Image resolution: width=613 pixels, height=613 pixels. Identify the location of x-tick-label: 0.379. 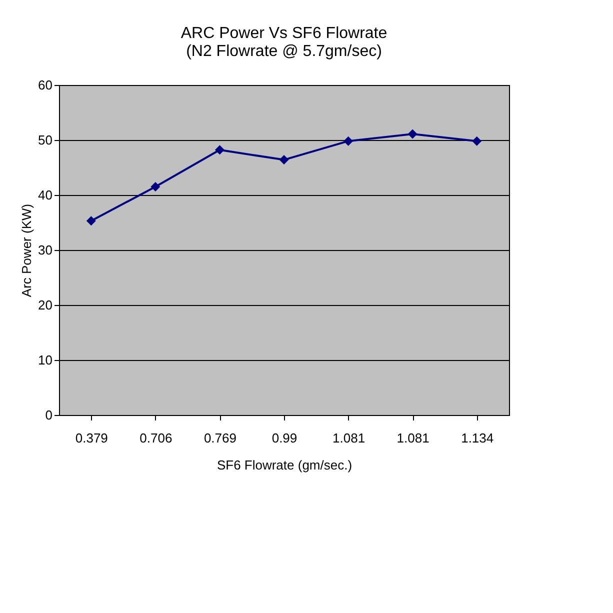
(91, 438).